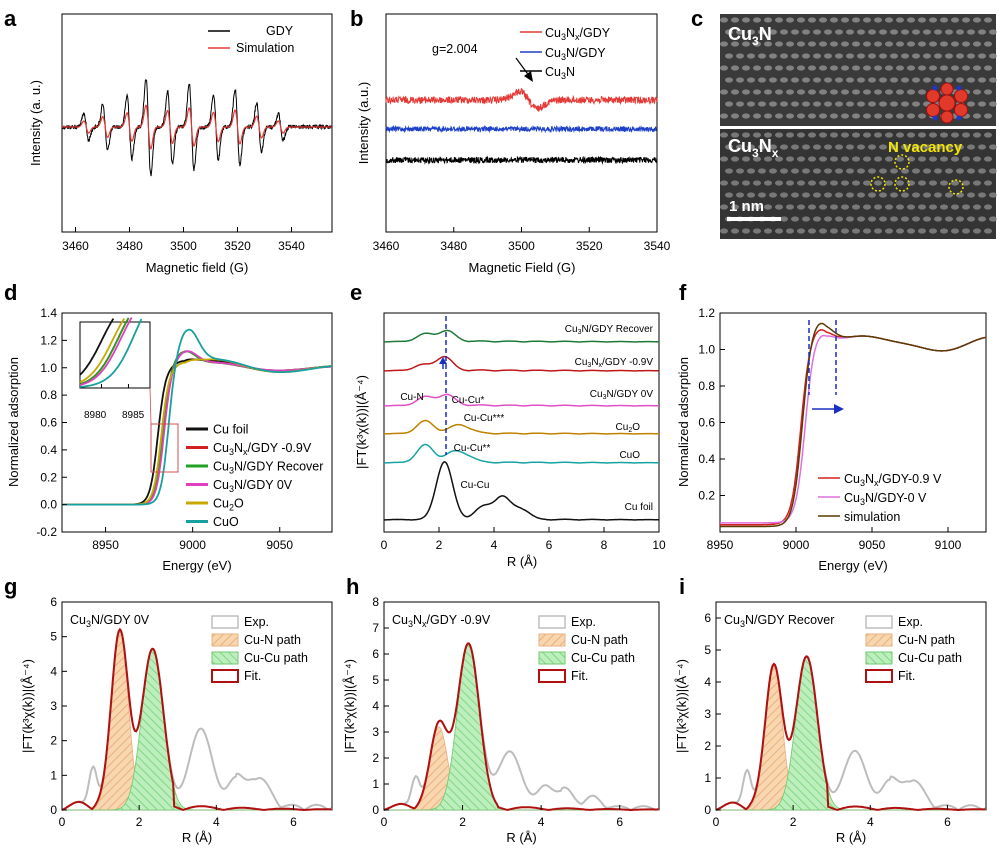 Image resolution: width=1000 pixels, height=852 pixels. What do you see at coordinates (352, 586) in the screenshot?
I see `panel-label-h: h` at bounding box center [352, 586].